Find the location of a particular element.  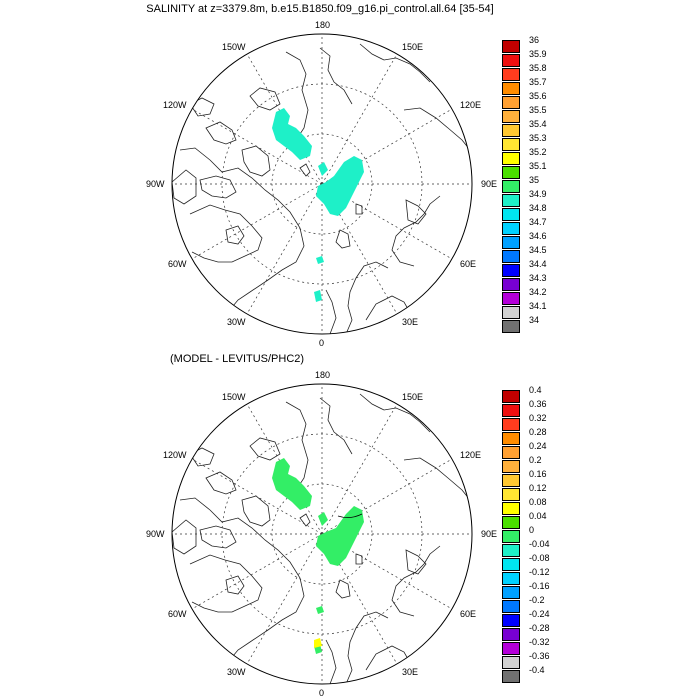

bottom-lon-label-90e: 90E is located at coordinates (489, 534).